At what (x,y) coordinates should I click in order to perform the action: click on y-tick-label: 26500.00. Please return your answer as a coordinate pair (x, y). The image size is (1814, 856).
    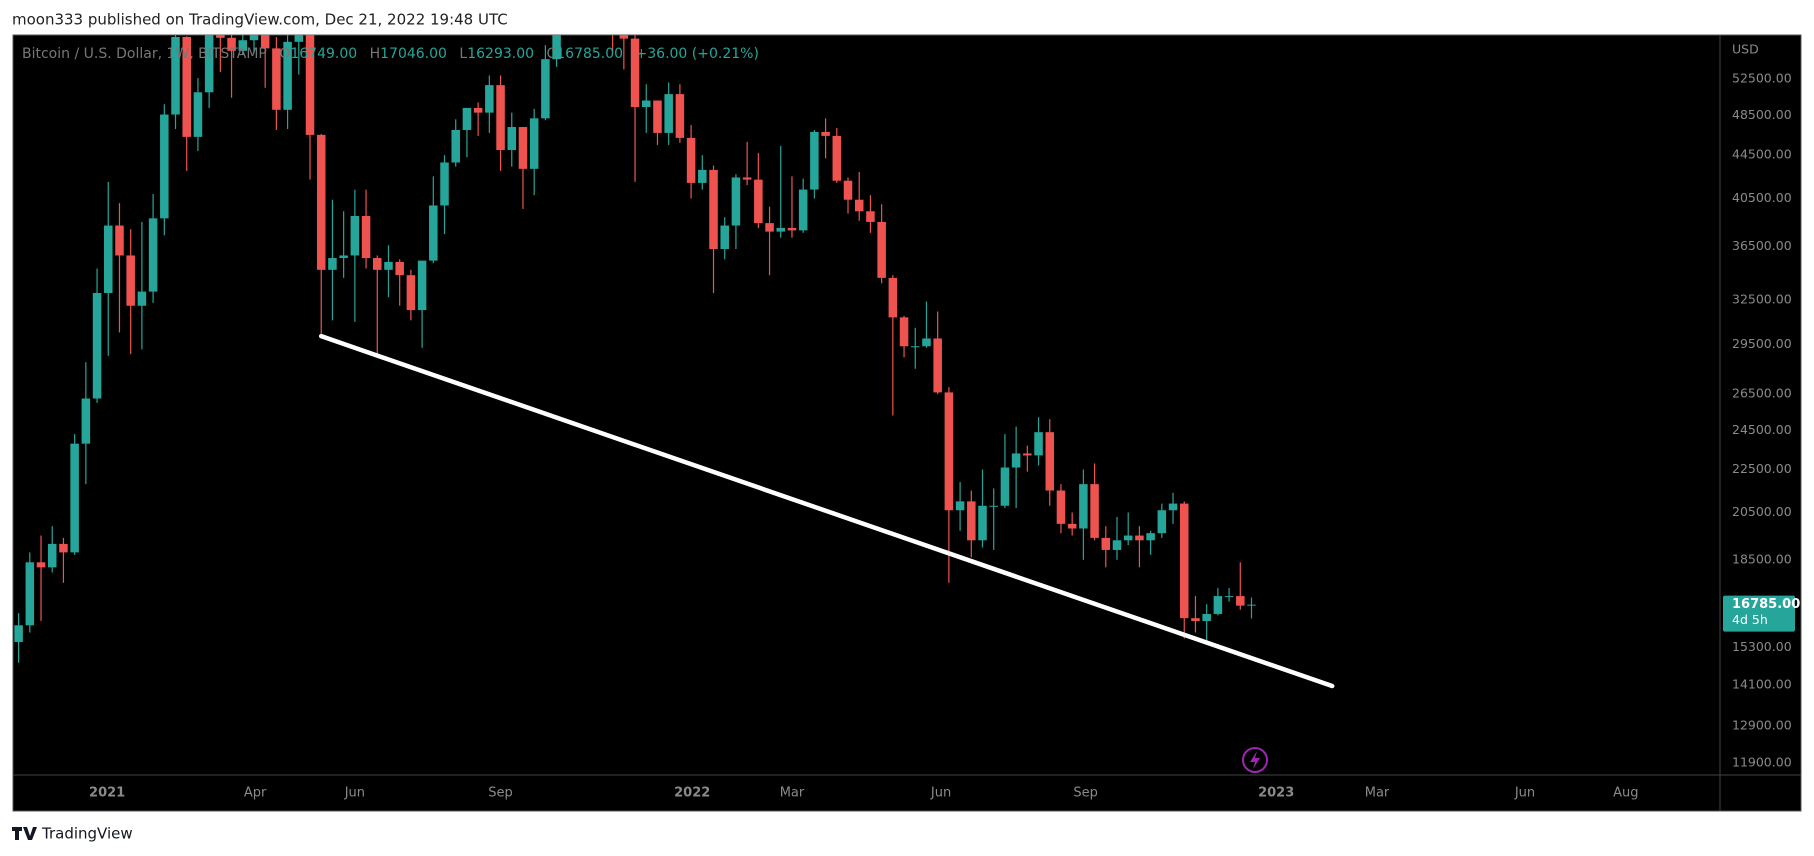
    Looking at the image, I should click on (1762, 393).